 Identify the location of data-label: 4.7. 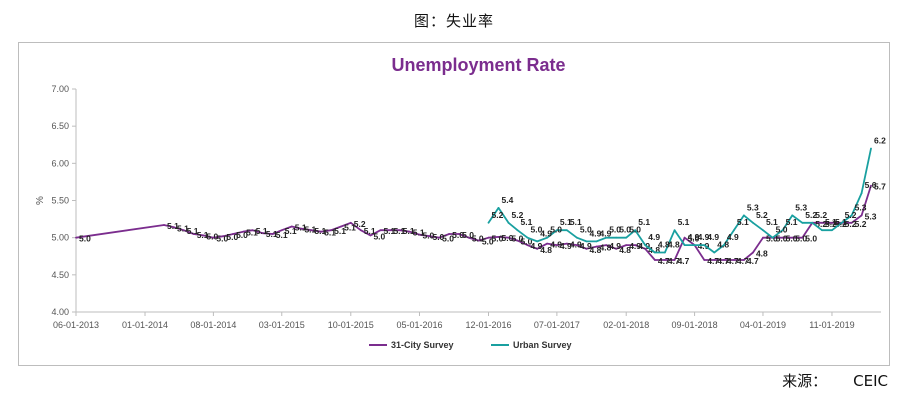
(743, 261).